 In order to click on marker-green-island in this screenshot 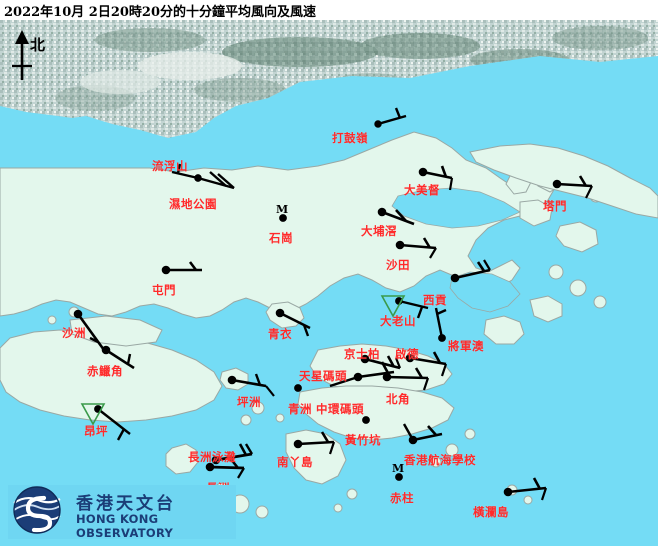, I will do `click(298, 388)`.